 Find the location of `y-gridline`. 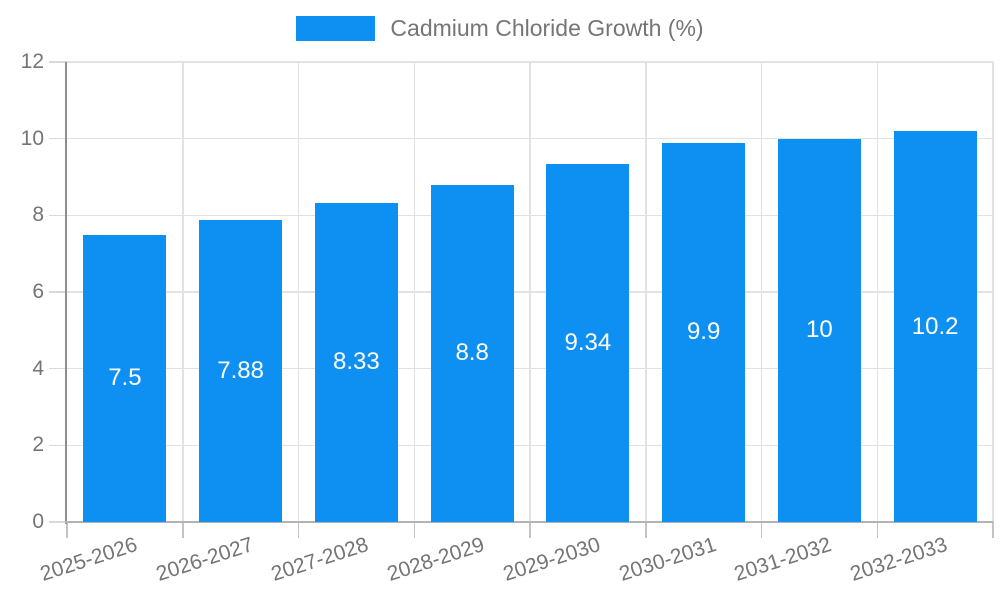

y-gridline is located at coordinates (530, 62).